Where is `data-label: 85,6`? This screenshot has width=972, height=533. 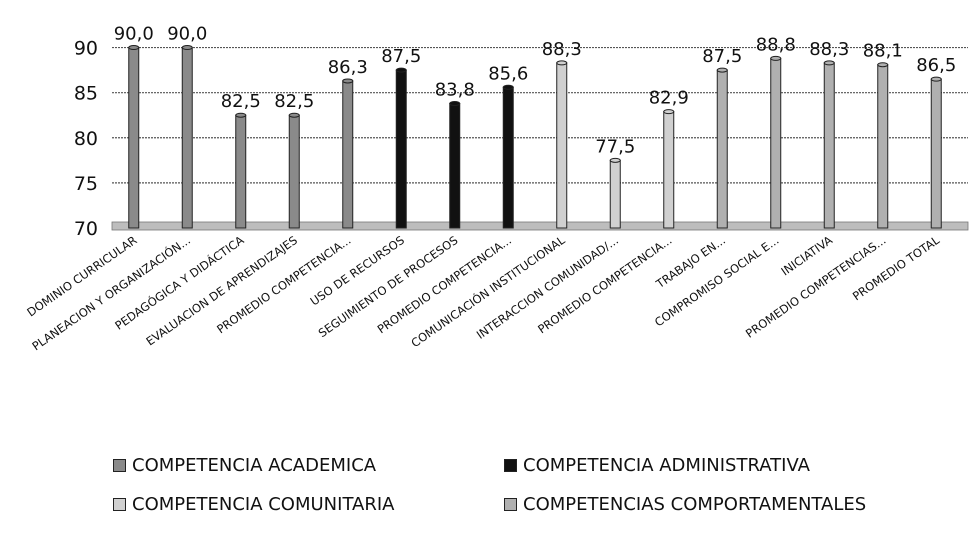 data-label: 85,6 is located at coordinates (508, 73).